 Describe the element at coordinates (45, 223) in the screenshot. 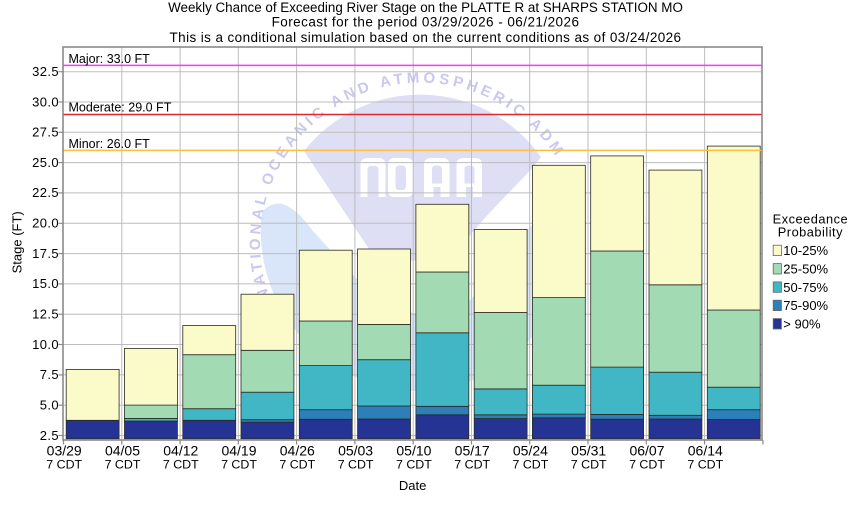

I see `svg-text: 20.0` at that location.